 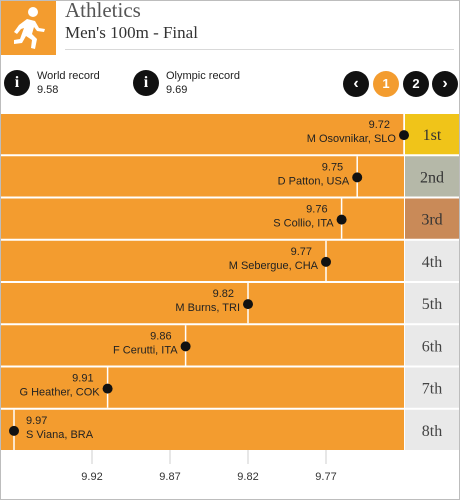 What do you see at coordinates (203, 76) in the screenshot?
I see `olympic-record-label: Olympic record` at bounding box center [203, 76].